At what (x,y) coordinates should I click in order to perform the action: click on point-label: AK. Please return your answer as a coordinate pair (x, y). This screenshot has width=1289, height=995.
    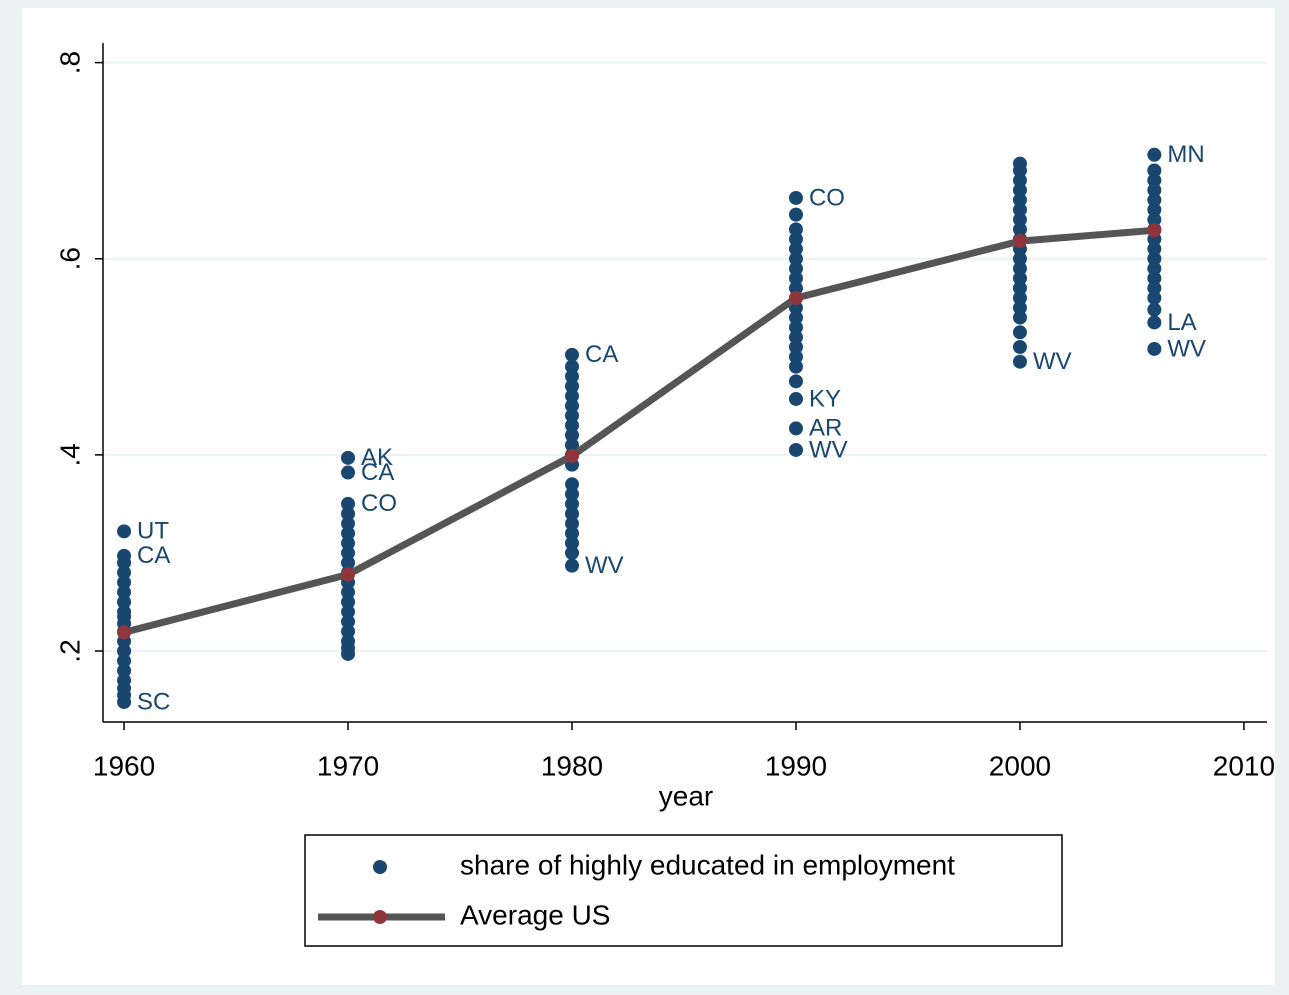
    Looking at the image, I should click on (377, 457).